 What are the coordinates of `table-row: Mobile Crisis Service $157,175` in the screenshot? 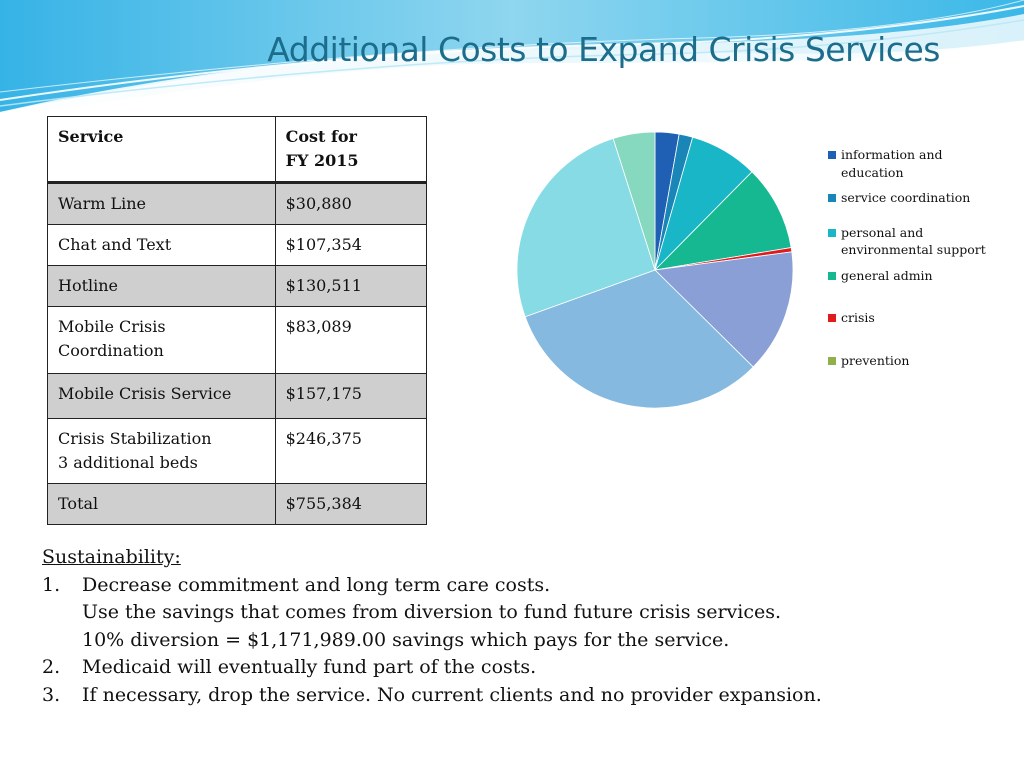 It's located at (237, 396).